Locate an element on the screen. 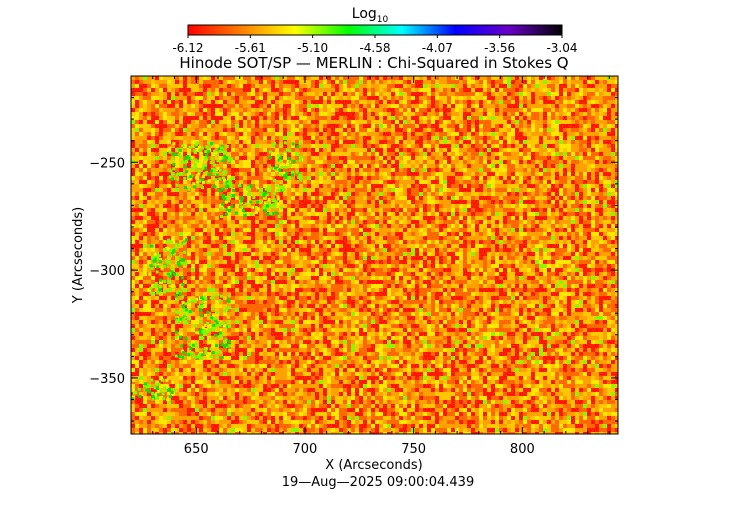  colorbar-tick-label: -4.07 is located at coordinates (437, 48).